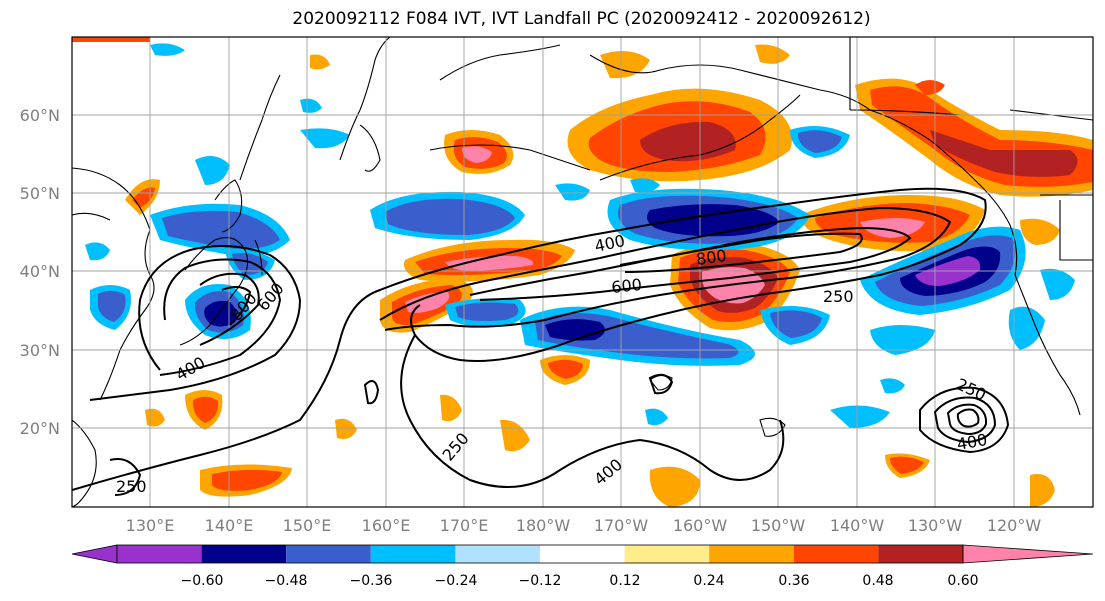 This screenshot has width=1105, height=601. I want to click on colorbar-segments, so click(582, 554).